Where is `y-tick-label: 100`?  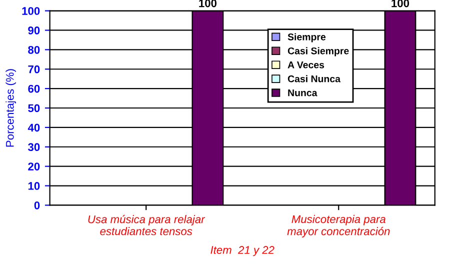 y-tick-label: 100 is located at coordinates (31, 11).